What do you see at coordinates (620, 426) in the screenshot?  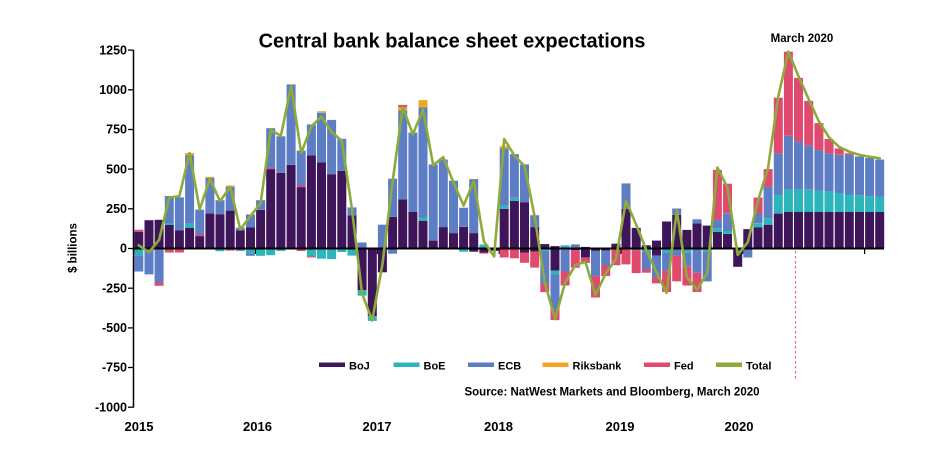 I see `svg-text: 2019` at bounding box center [620, 426].